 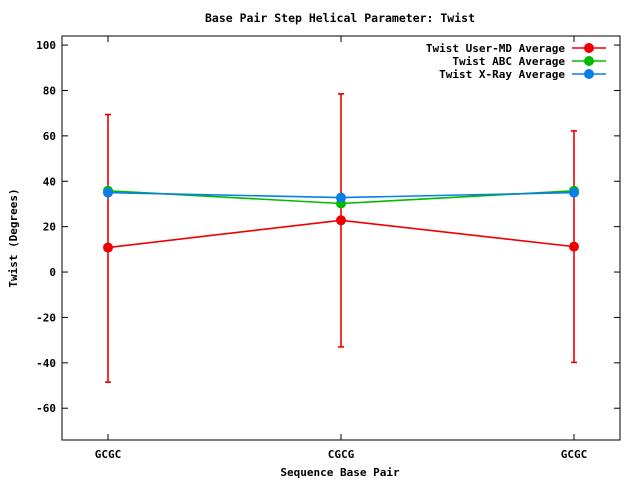 What do you see at coordinates (495, 48) in the screenshot?
I see `legend-label: Twist User-MD Average` at bounding box center [495, 48].